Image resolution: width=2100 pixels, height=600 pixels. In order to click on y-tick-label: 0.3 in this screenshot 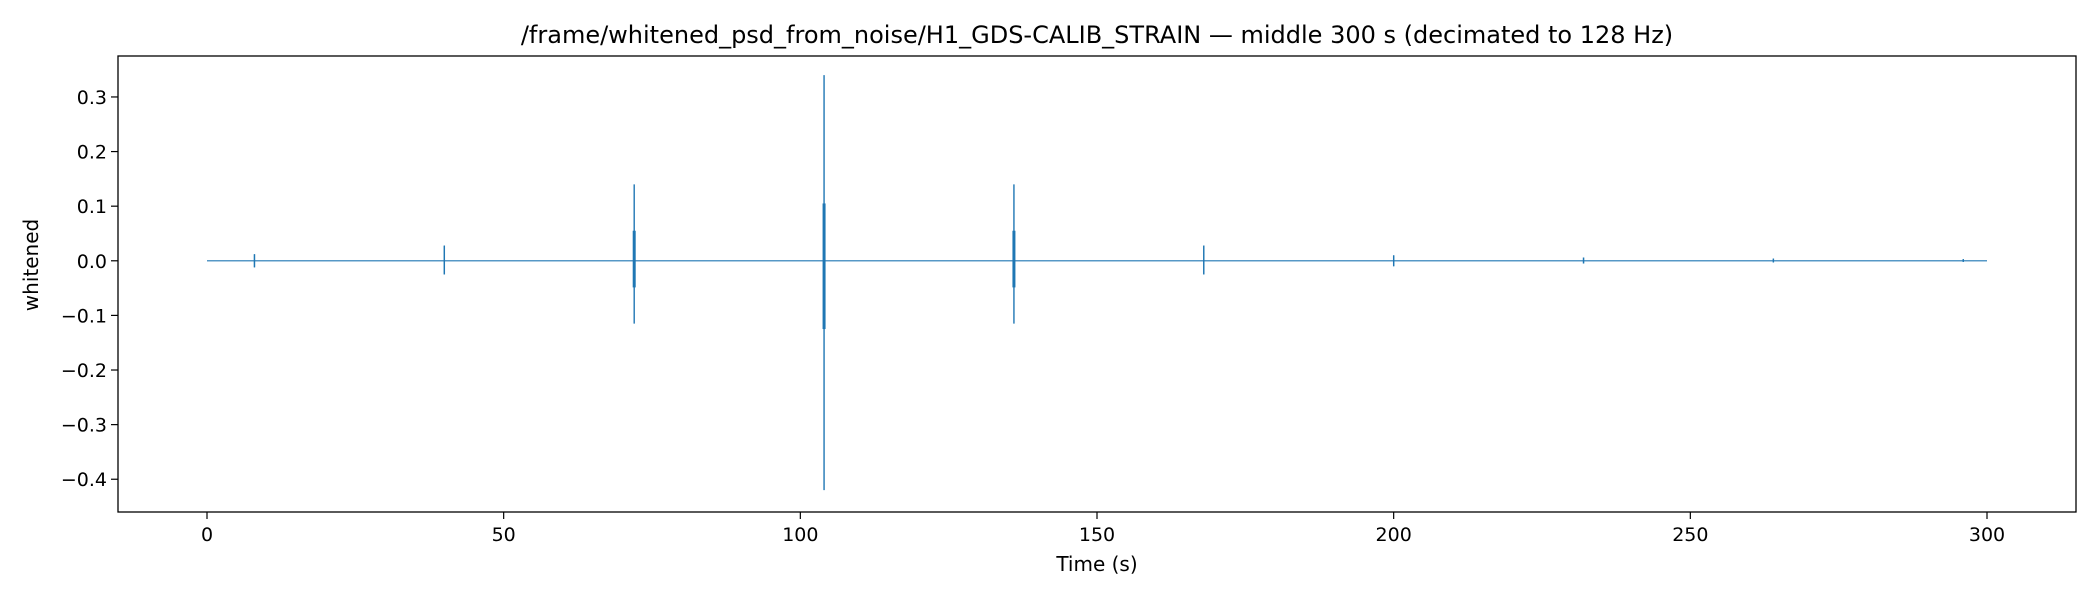, I will do `click(92, 98)`.